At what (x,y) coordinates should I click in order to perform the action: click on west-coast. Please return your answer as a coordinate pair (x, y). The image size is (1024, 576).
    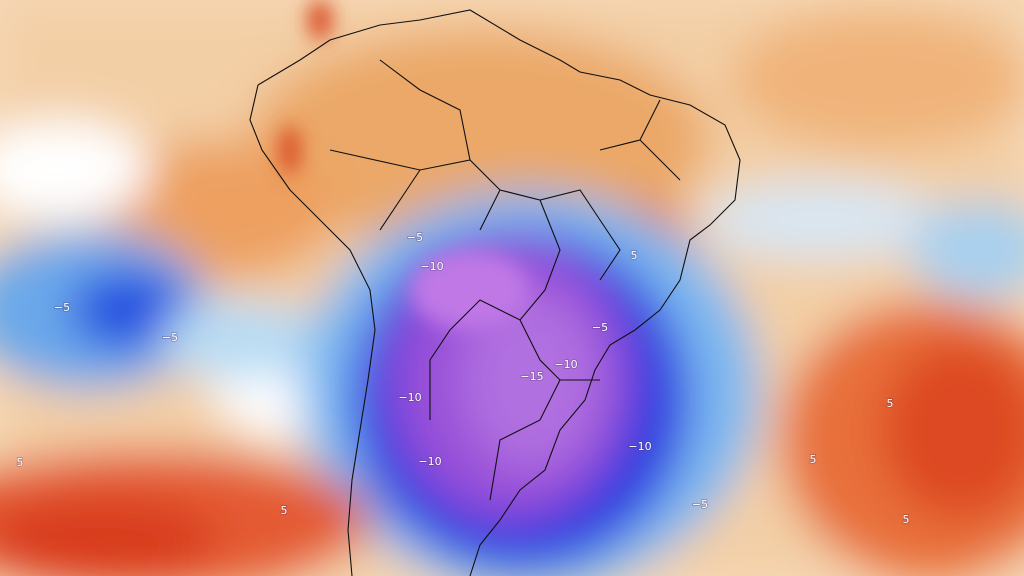
    Looking at the image, I should click on (312, 330).